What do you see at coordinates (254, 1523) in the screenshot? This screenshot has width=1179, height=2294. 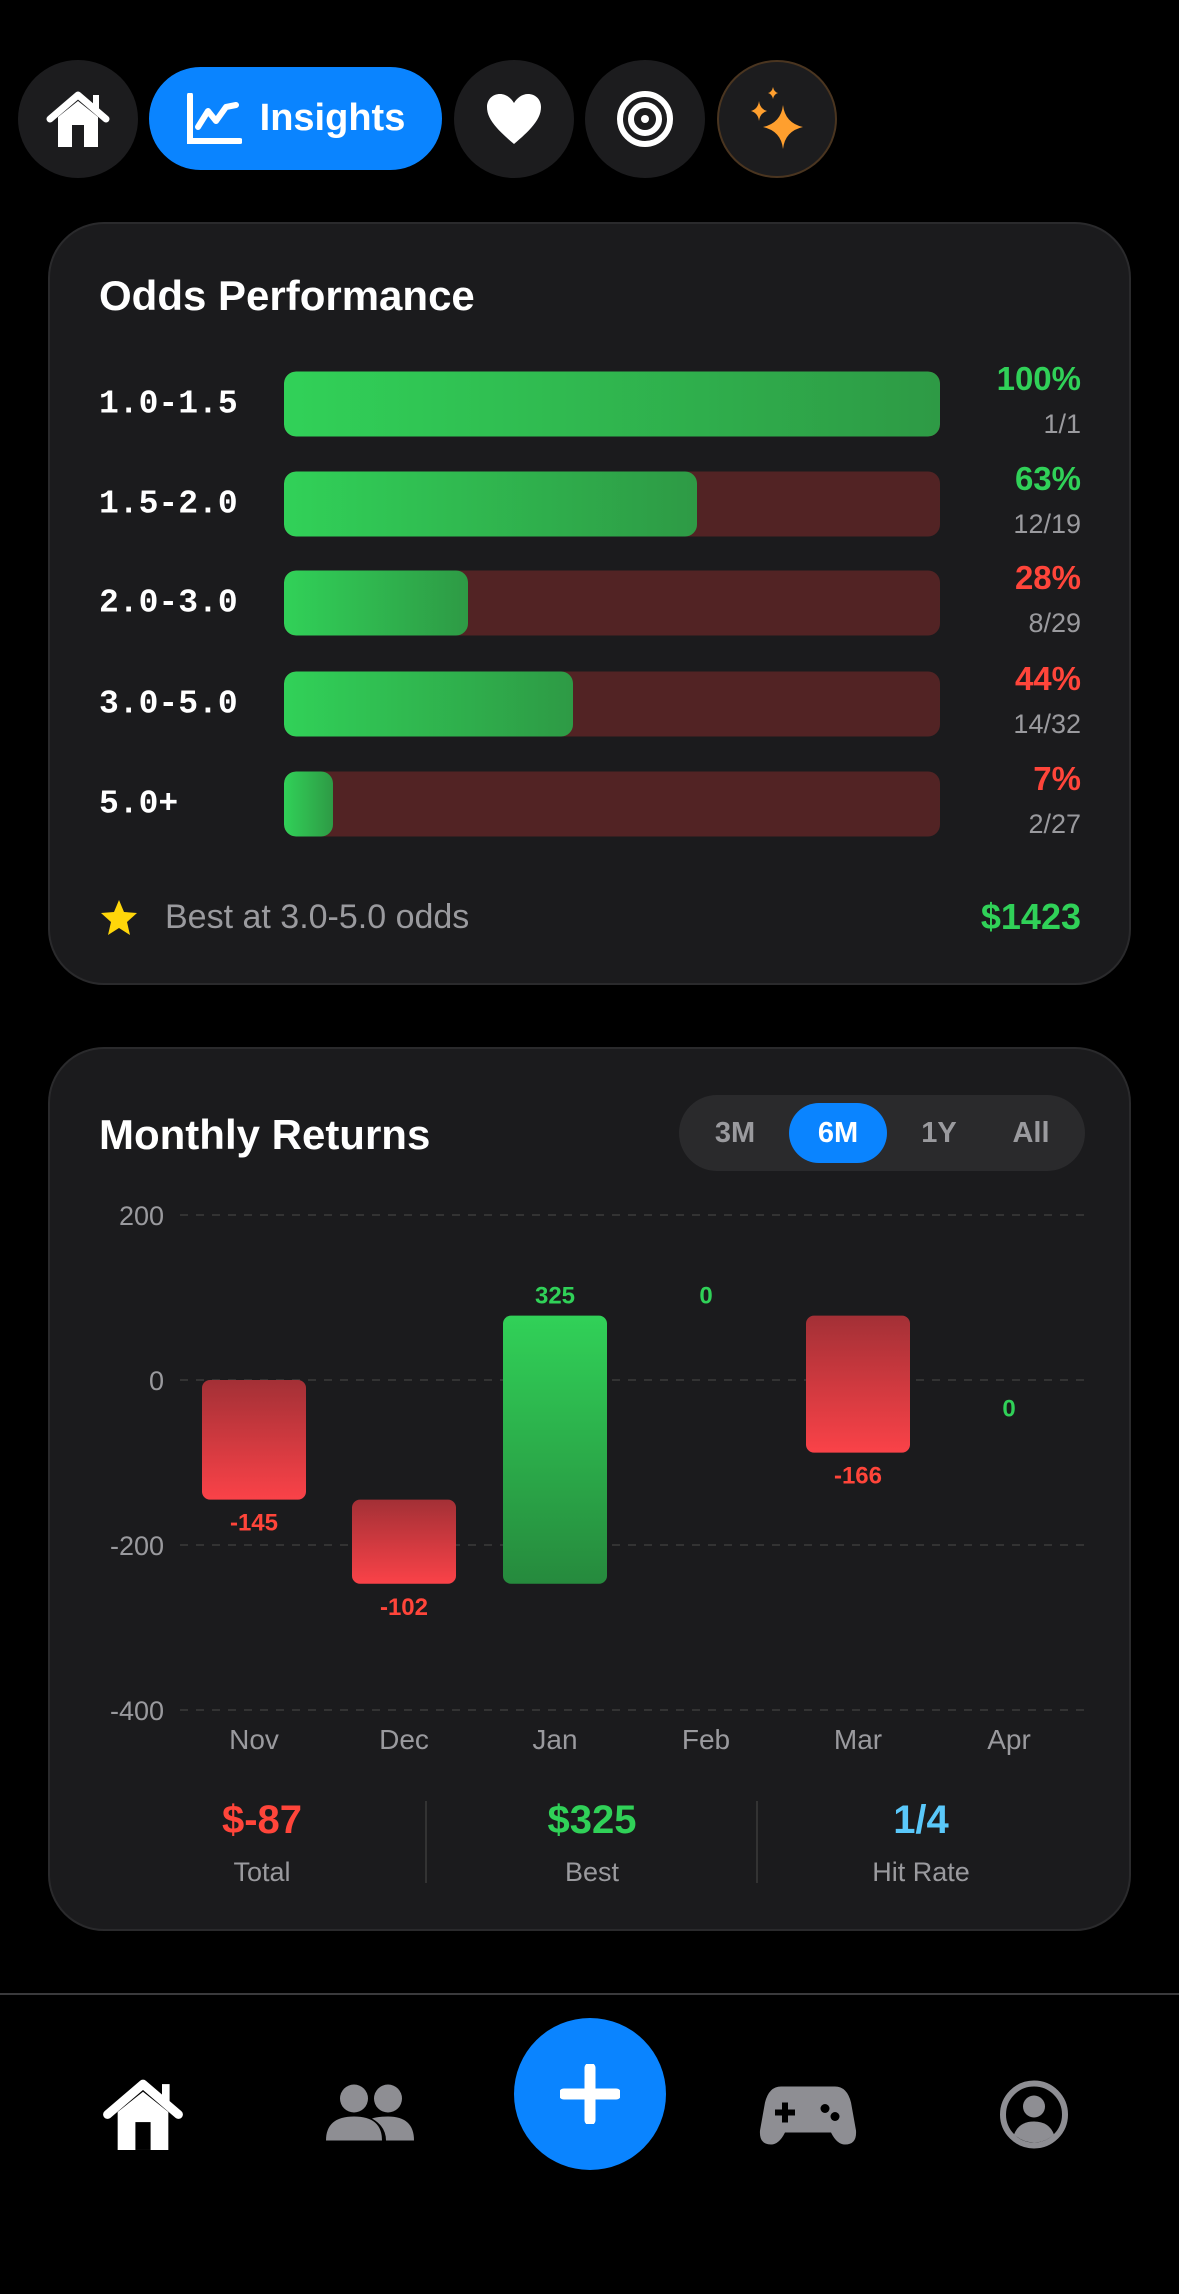 I see `bar-value-label: -145` at bounding box center [254, 1523].